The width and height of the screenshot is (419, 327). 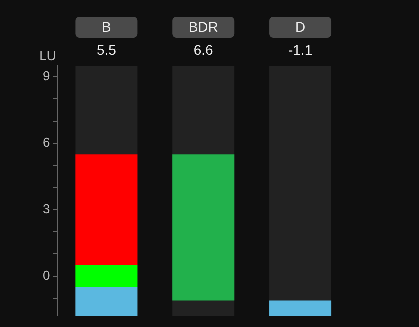 I want to click on text: -1.1, so click(x=300, y=50).